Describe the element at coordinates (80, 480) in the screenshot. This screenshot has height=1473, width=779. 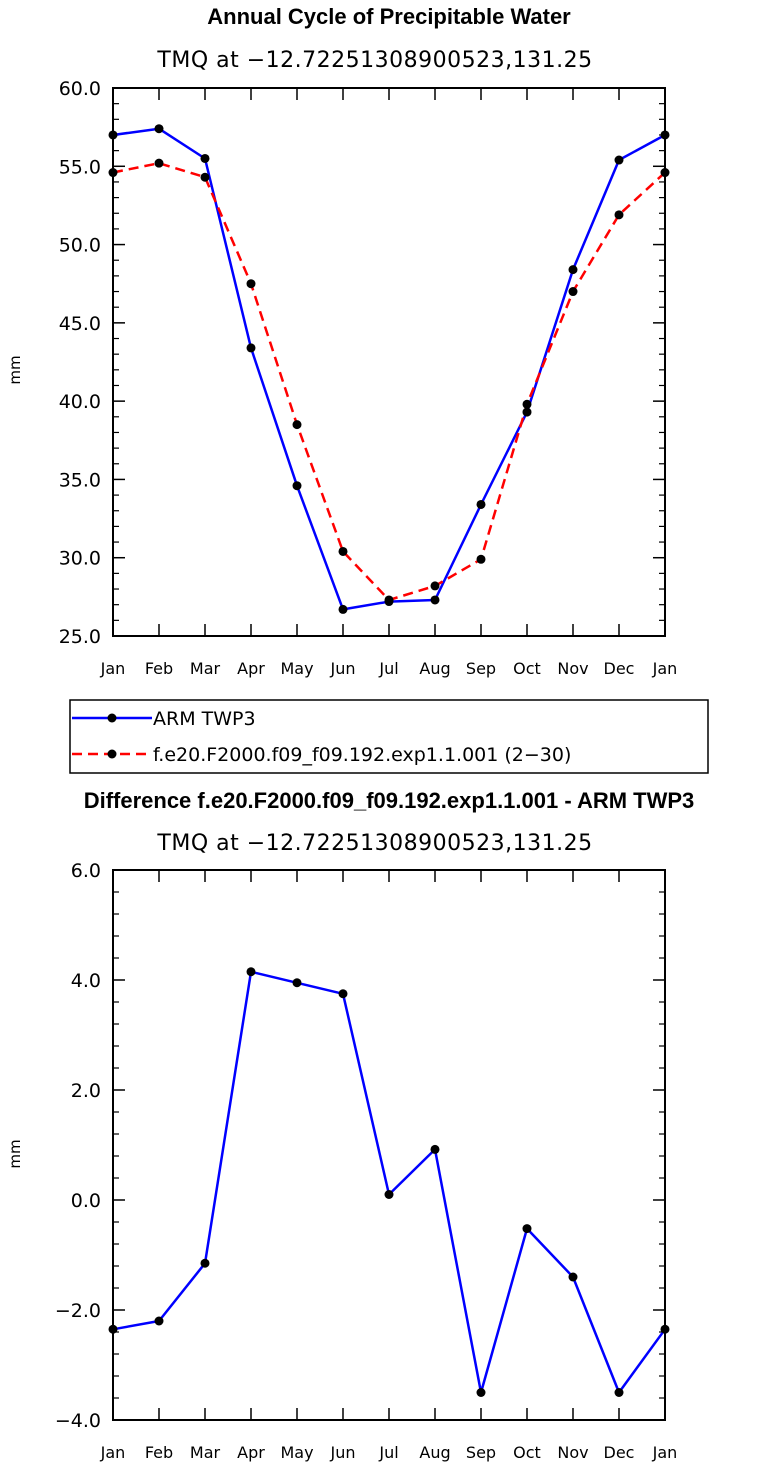
I see `y-tick-label: 35.0` at that location.